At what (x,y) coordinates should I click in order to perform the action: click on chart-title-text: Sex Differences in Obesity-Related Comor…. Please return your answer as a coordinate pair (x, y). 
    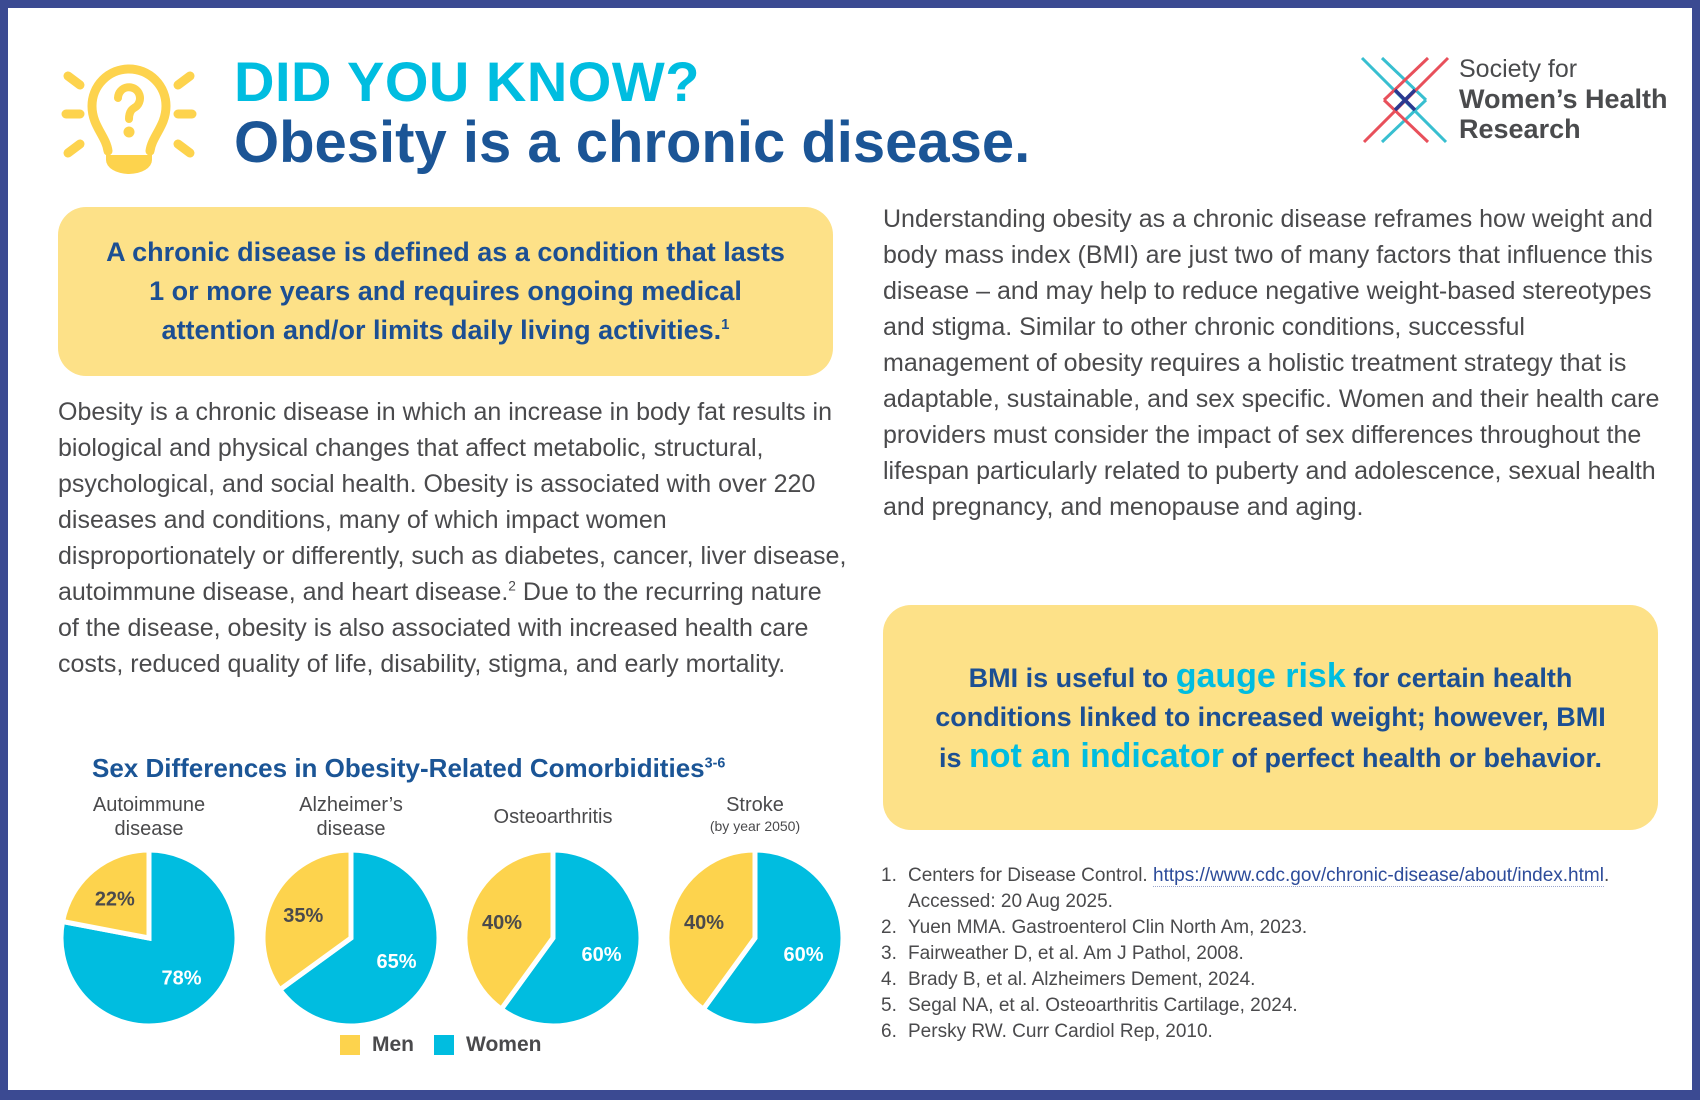
    Looking at the image, I should click on (398, 768).